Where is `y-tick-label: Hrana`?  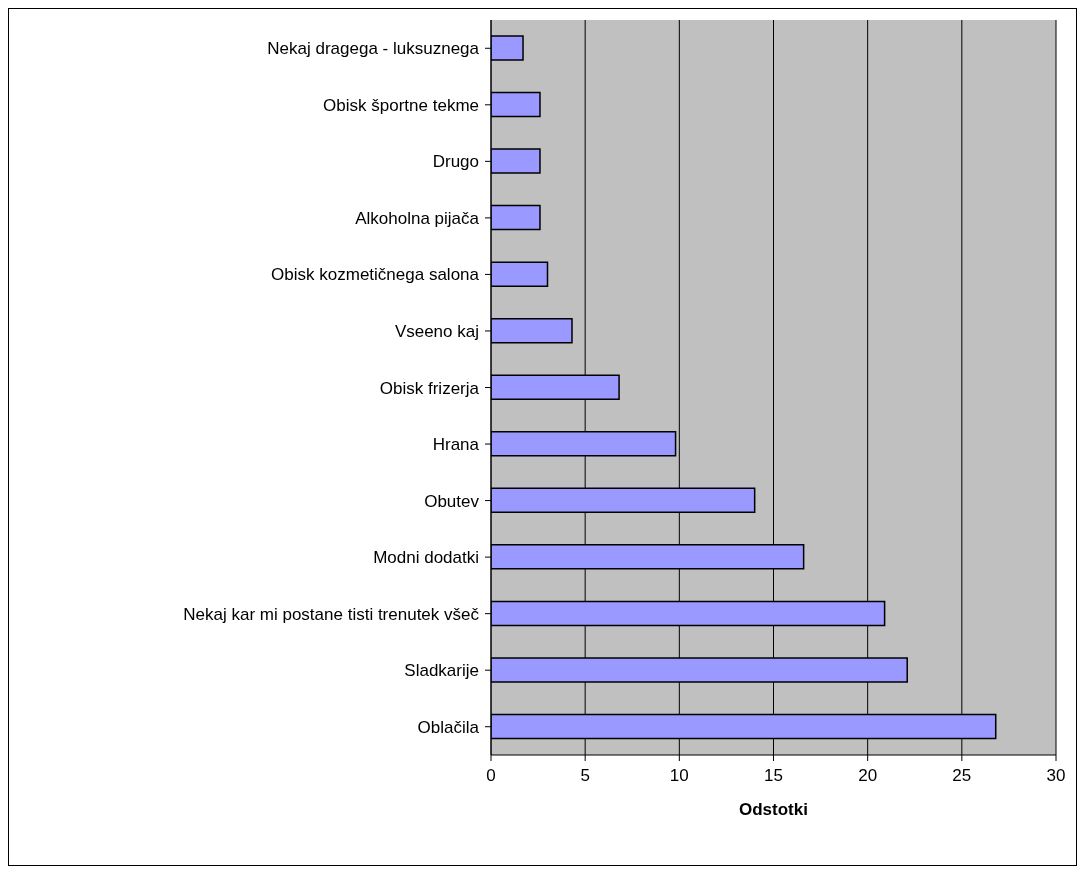
y-tick-label: Hrana is located at coordinates (456, 445).